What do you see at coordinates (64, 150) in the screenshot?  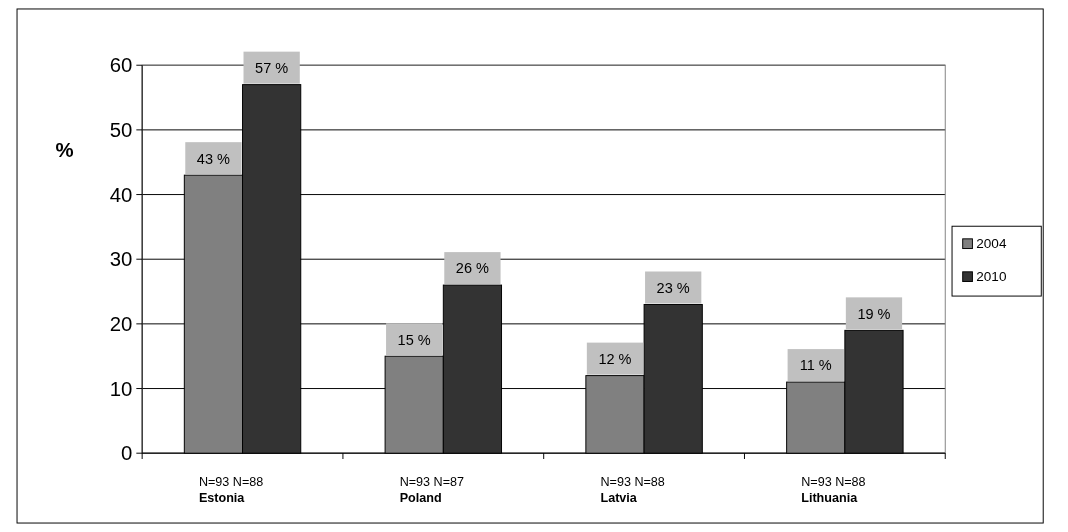 I see `y-axis-title: %` at bounding box center [64, 150].